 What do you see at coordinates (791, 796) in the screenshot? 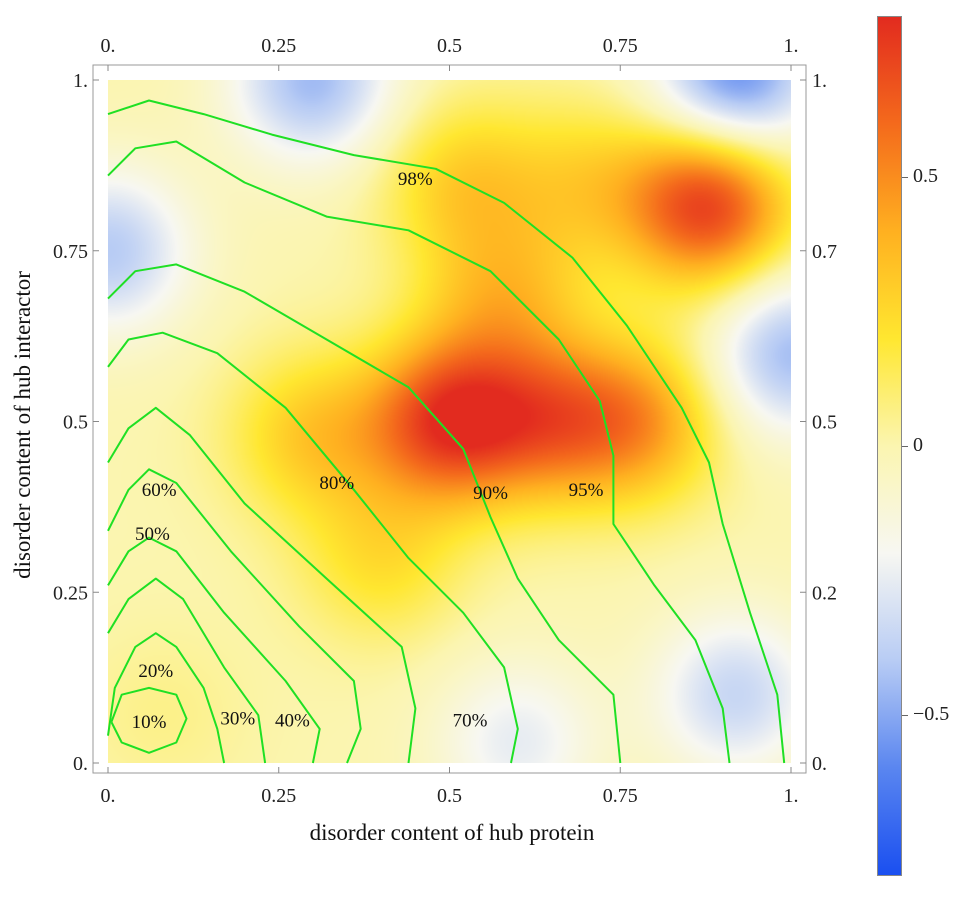
I see `x-tick-label-bottom: 1.` at bounding box center [791, 796].